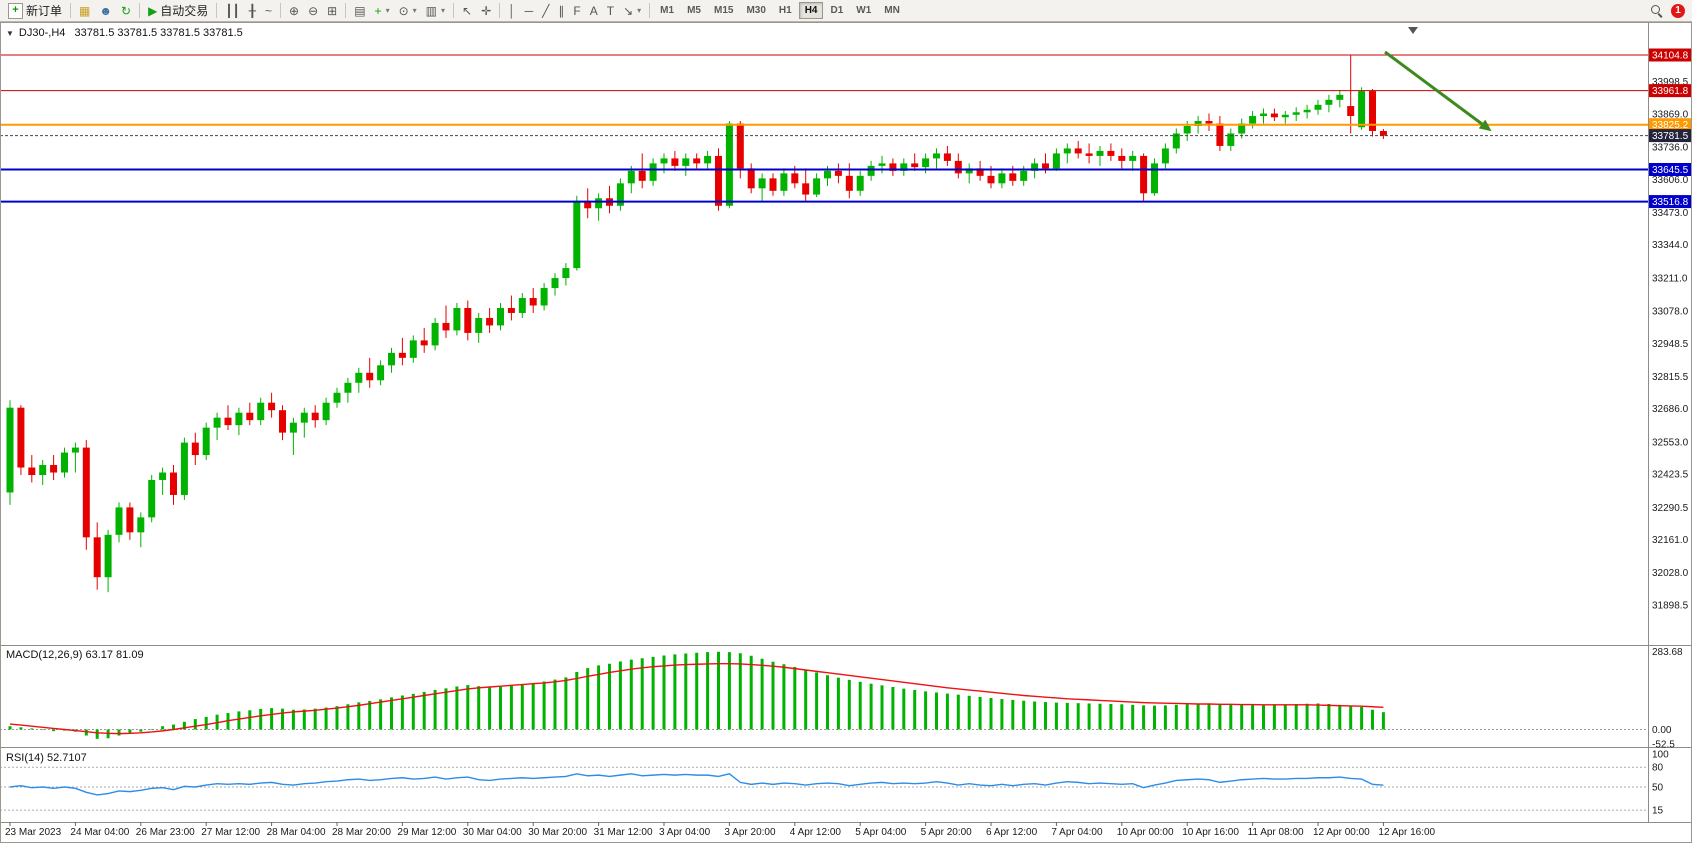 The width and height of the screenshot is (1692, 847). What do you see at coordinates (694, 10) in the screenshot?
I see `timeframe-m5-button: M5` at bounding box center [694, 10].